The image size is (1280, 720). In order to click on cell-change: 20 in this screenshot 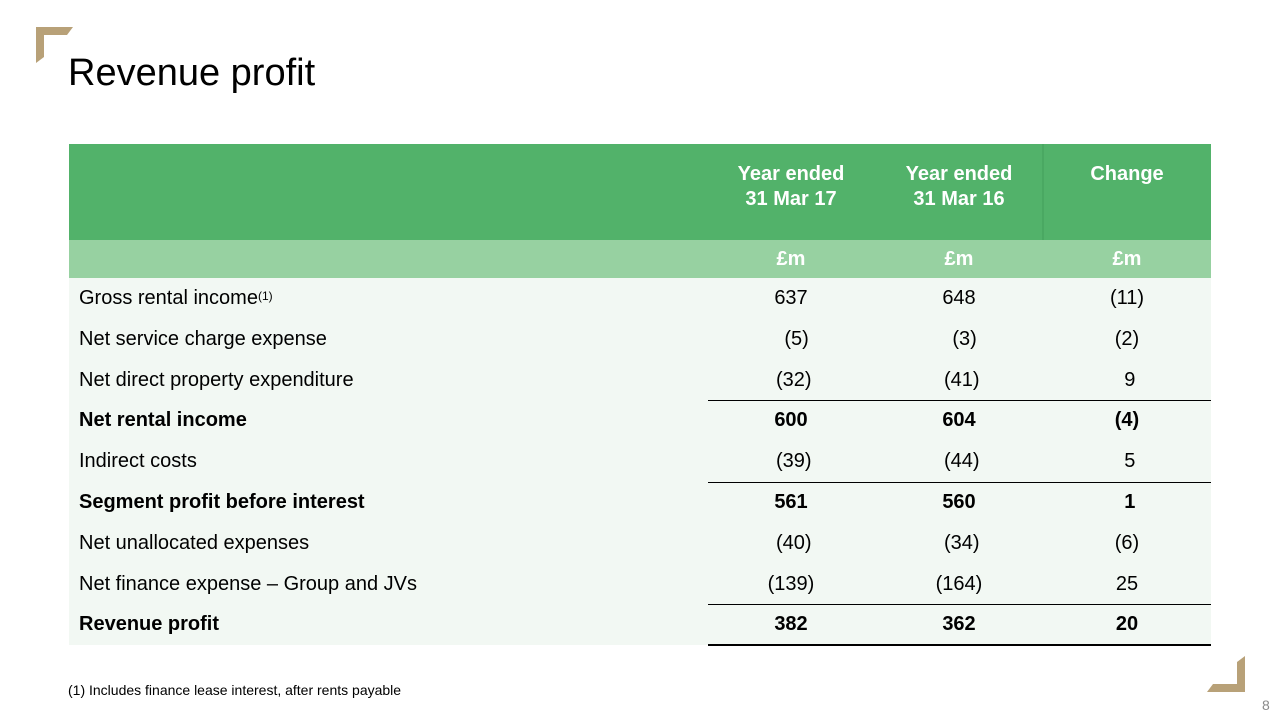, I will do `click(1127, 624)`.